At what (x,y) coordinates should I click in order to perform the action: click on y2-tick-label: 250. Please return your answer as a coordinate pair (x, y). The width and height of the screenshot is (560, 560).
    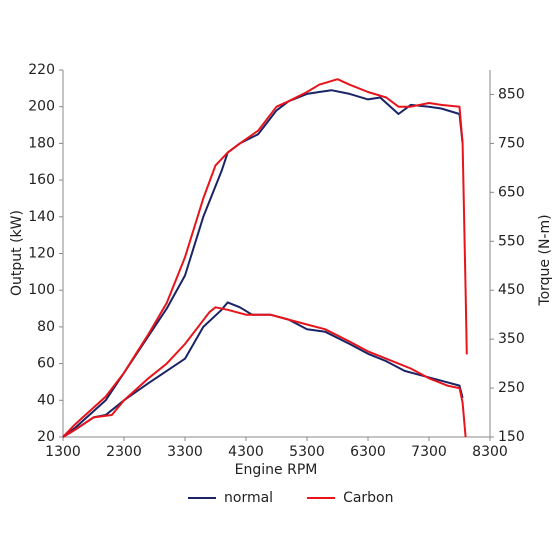
    Looking at the image, I should click on (511, 388).